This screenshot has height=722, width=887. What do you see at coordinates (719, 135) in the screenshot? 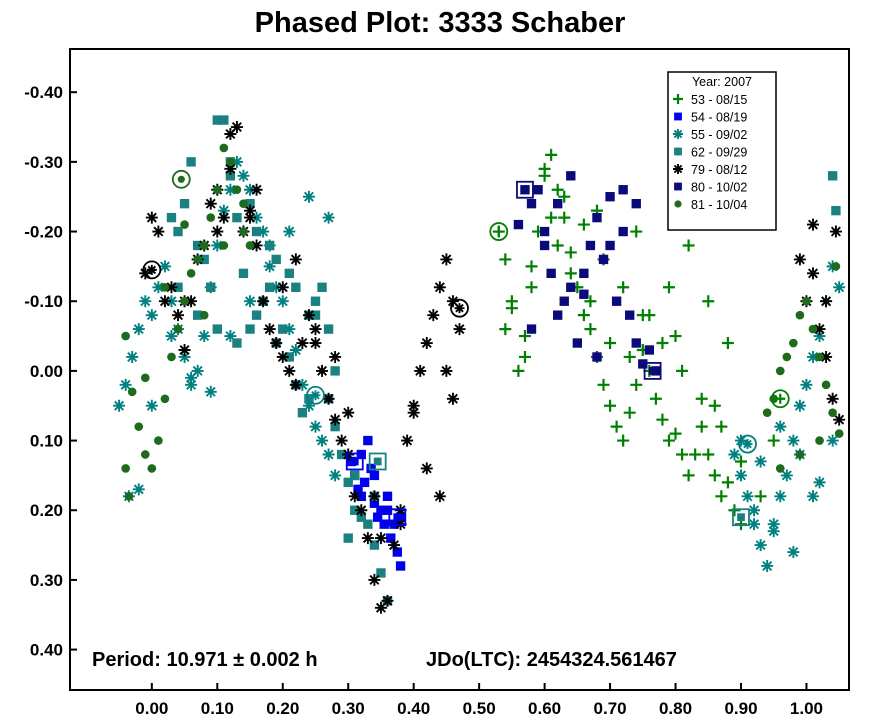
I see `legend-label: 55 - 09/02` at bounding box center [719, 135].